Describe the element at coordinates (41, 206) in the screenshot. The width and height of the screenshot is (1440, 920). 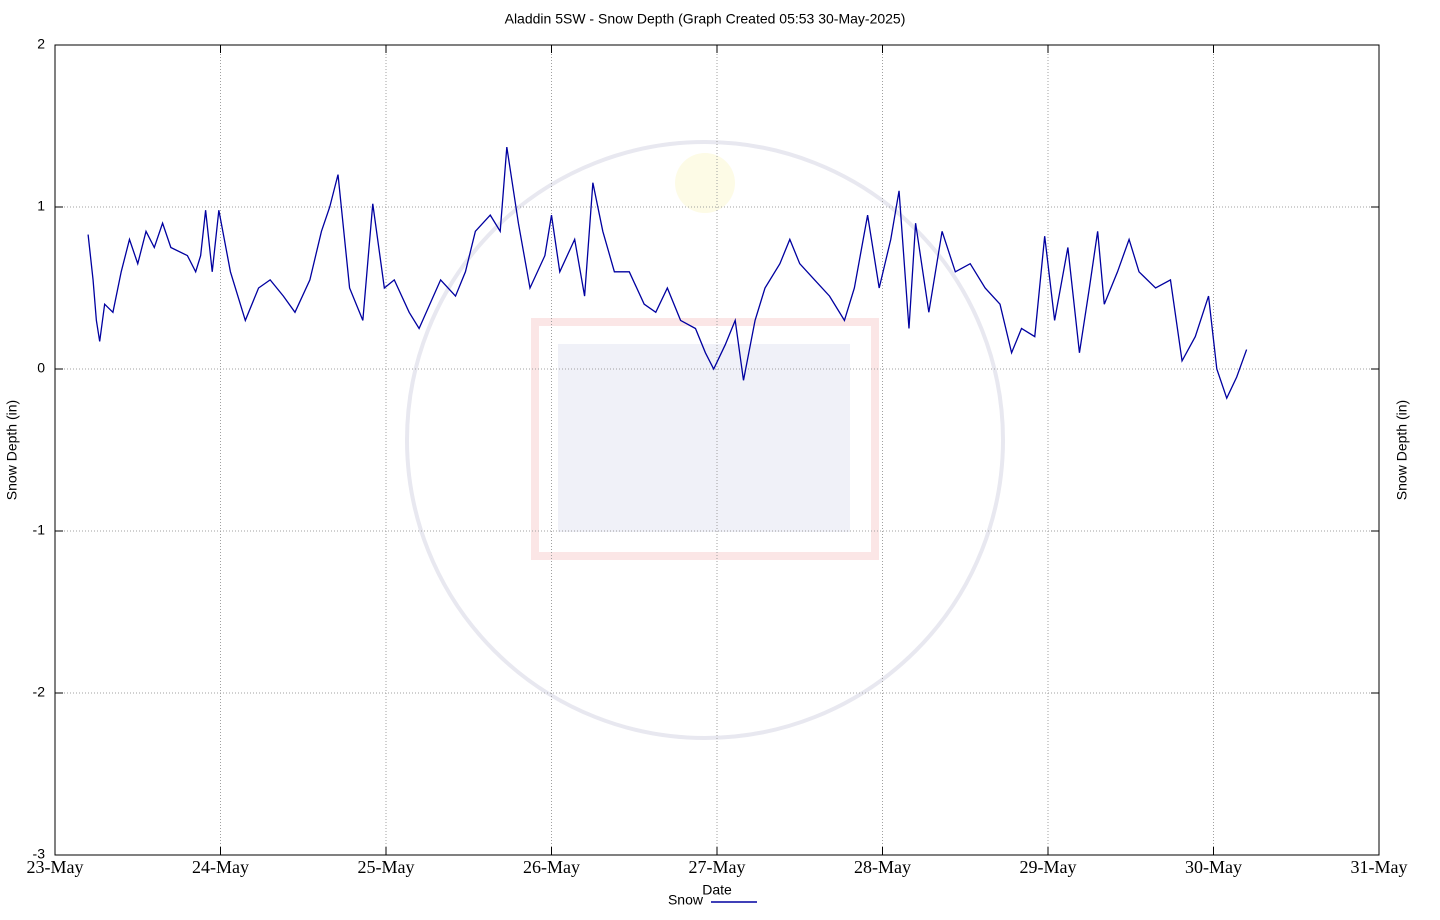
I see `y-tick-label: 1` at that location.